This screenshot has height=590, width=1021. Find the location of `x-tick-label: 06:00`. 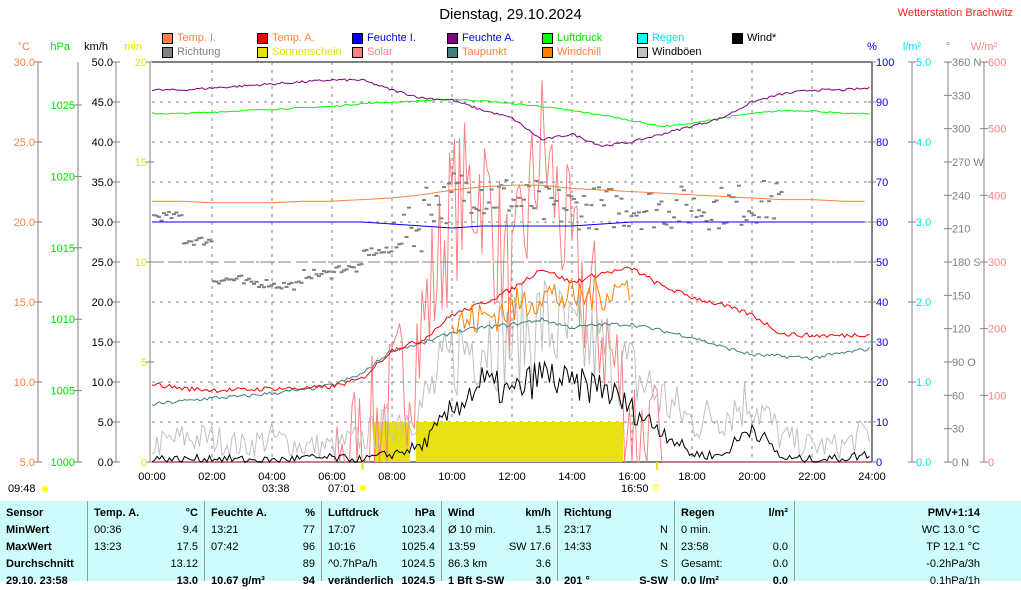

x-tick-label: 06:00 is located at coordinates (332, 477).